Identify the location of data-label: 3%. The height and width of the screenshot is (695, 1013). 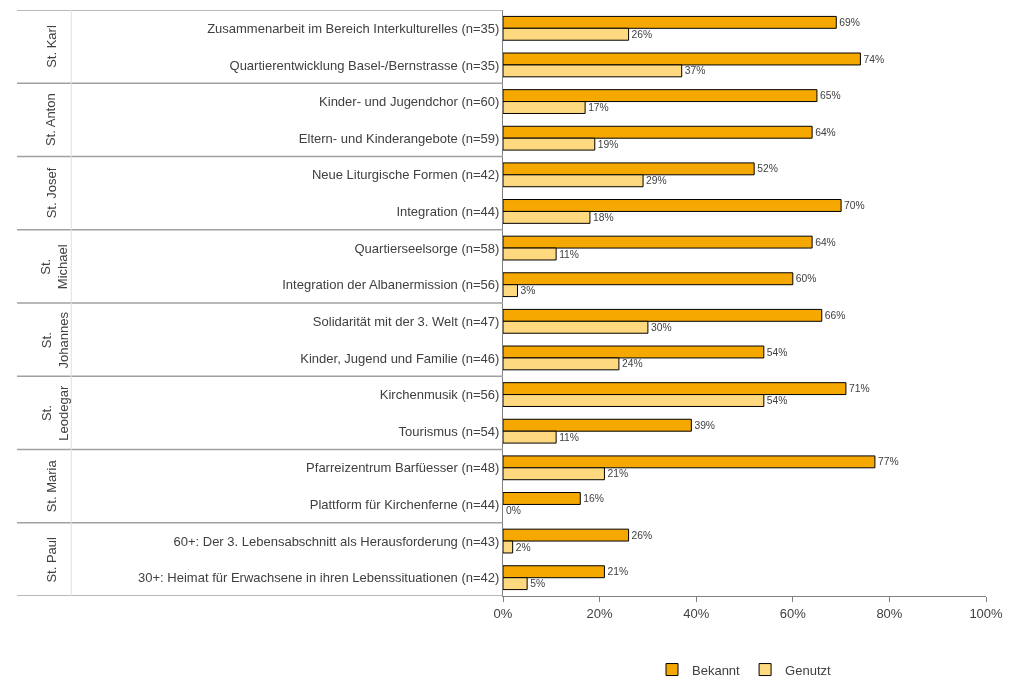
(528, 291).